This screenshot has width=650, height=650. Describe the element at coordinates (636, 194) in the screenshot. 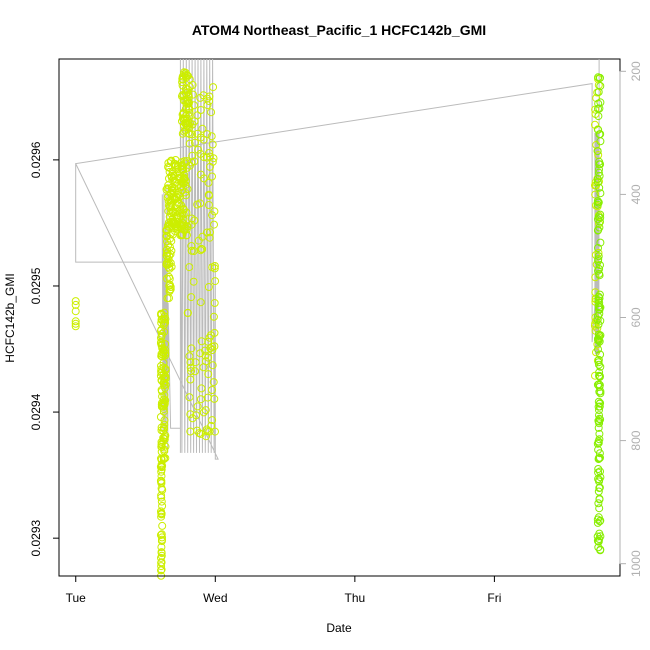

I see `y2-tick-label: 400` at that location.